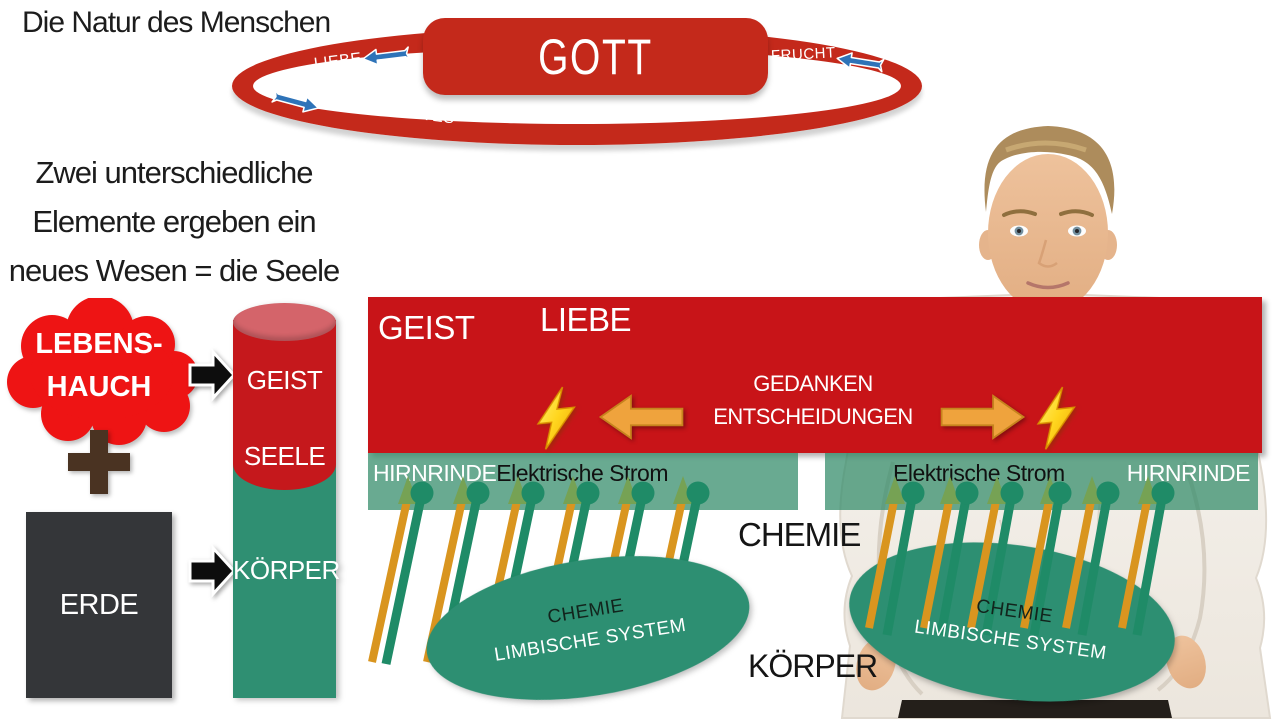 The image size is (1280, 720). Describe the element at coordinates (426, 327) in the screenshot. I see `mindbox-geist-label: GEIST` at that location.